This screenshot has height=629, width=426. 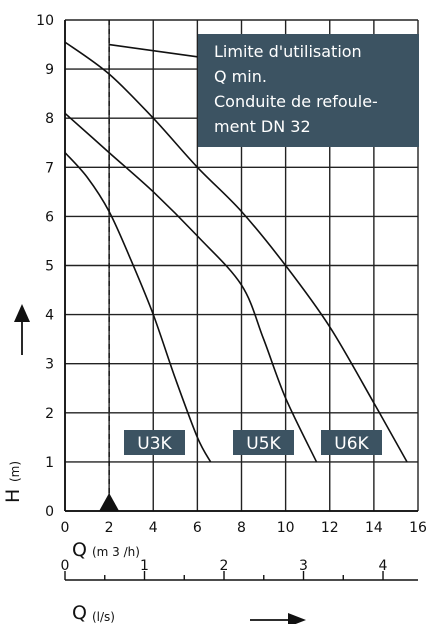 What do you see at coordinates (49, 316) in the screenshot?
I see `y-tick-label: 4` at bounding box center [49, 316].